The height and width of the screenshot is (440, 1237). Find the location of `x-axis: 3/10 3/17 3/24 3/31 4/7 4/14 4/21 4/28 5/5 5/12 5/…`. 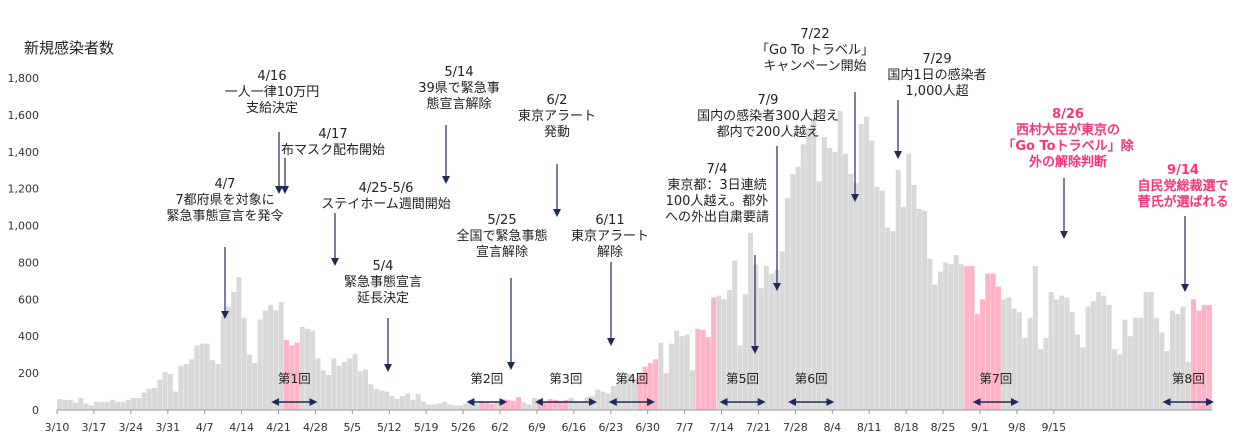

x-axis: 3/10 3/17 3/24 3/31 4/7 4/14 4/21 4/28 5/5 5/12 5/… is located at coordinates (555, 422).